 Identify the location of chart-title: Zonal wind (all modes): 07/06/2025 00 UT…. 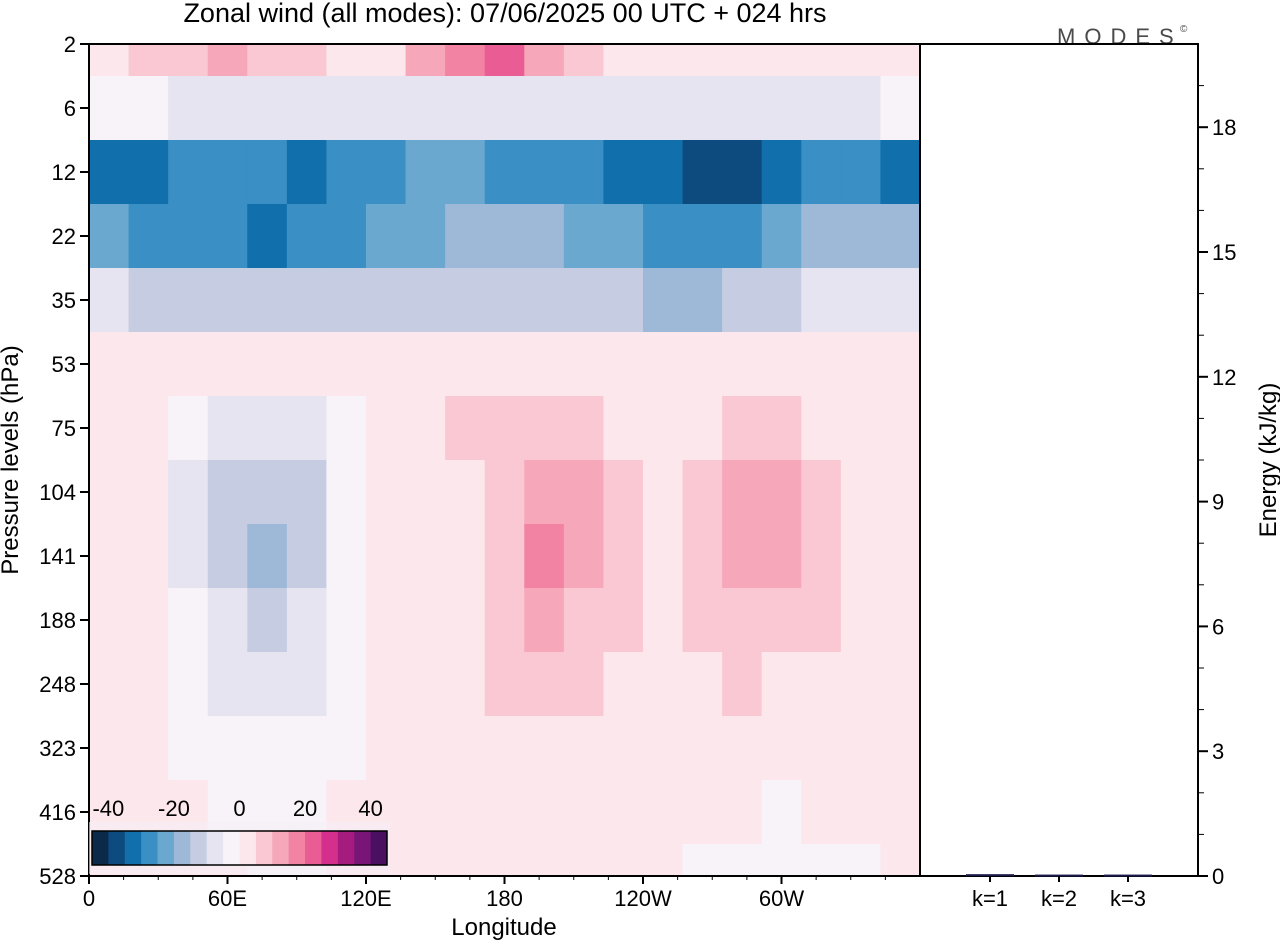
(504, 14).